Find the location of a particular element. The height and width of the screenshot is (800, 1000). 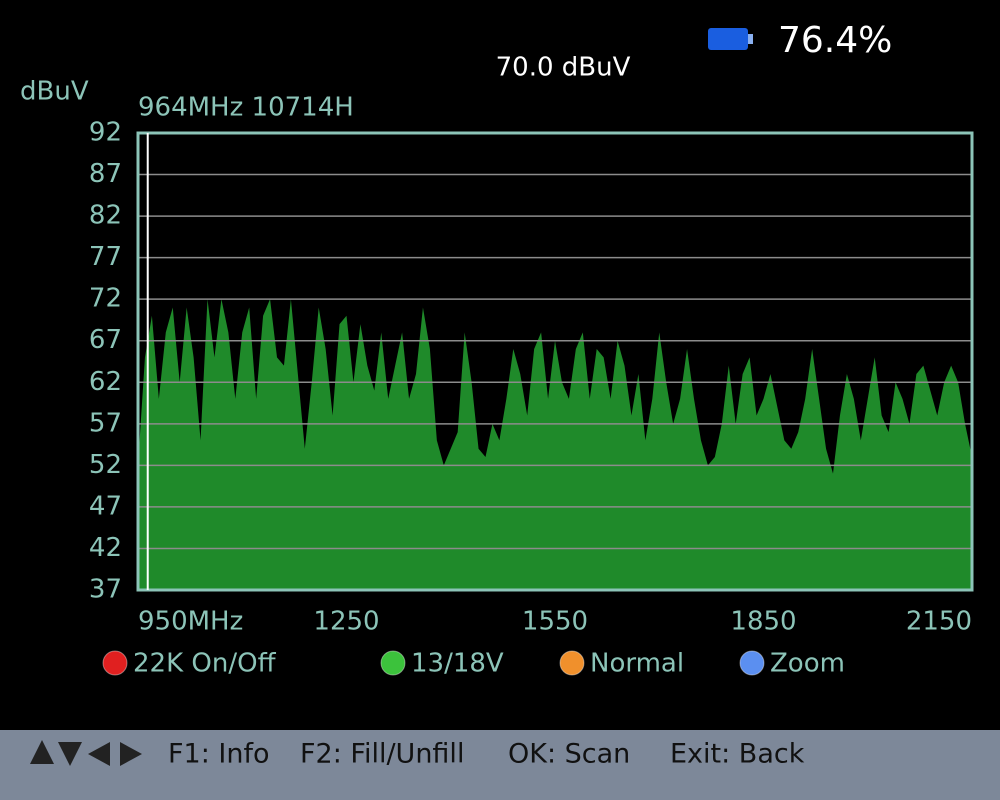

y-tick-label: 52 is located at coordinates (105, 465).